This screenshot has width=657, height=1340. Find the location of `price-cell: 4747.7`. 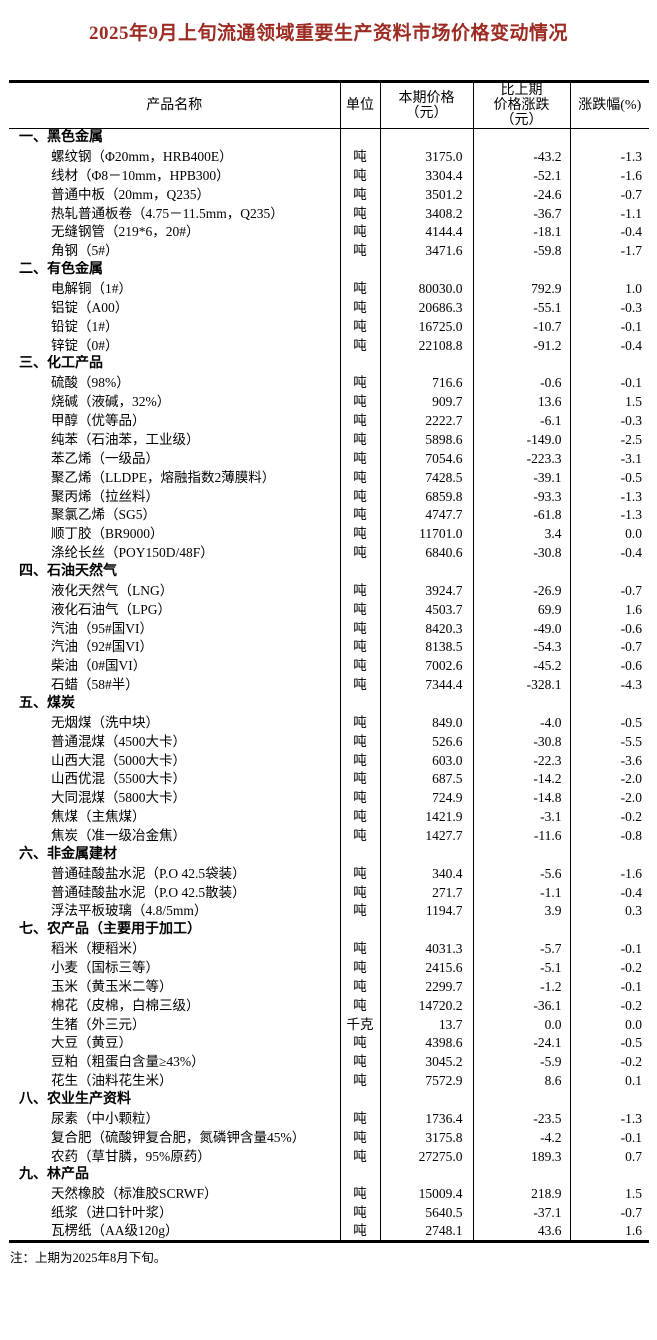

price-cell: 4747.7 is located at coordinates (426, 515).